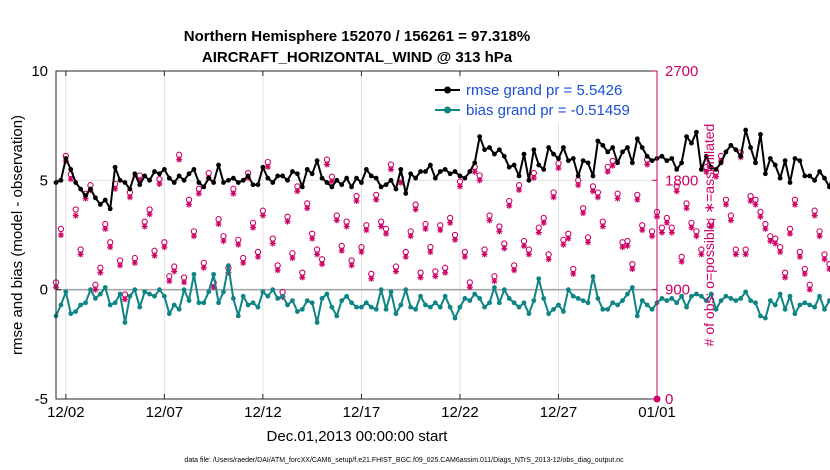 The width and height of the screenshot is (830, 470). What do you see at coordinates (46, 235) in the screenshot?
I see `y-axis-ticks: -5 0 5 10` at bounding box center [46, 235].